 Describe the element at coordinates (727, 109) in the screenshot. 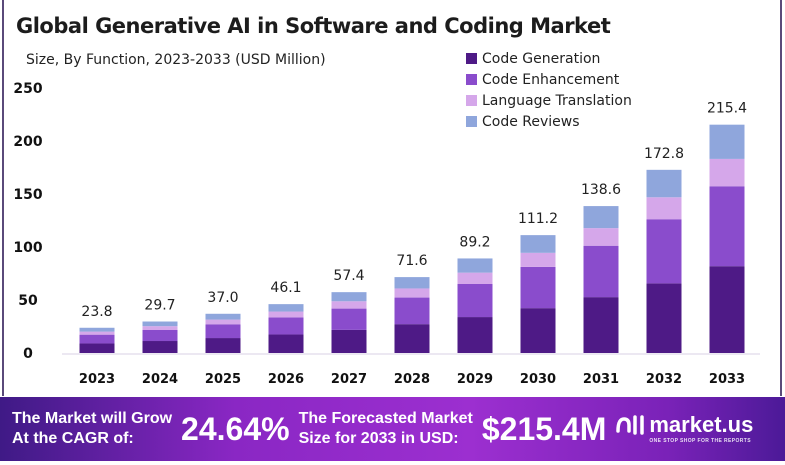

I see `bar-total-label: 215.4` at that location.